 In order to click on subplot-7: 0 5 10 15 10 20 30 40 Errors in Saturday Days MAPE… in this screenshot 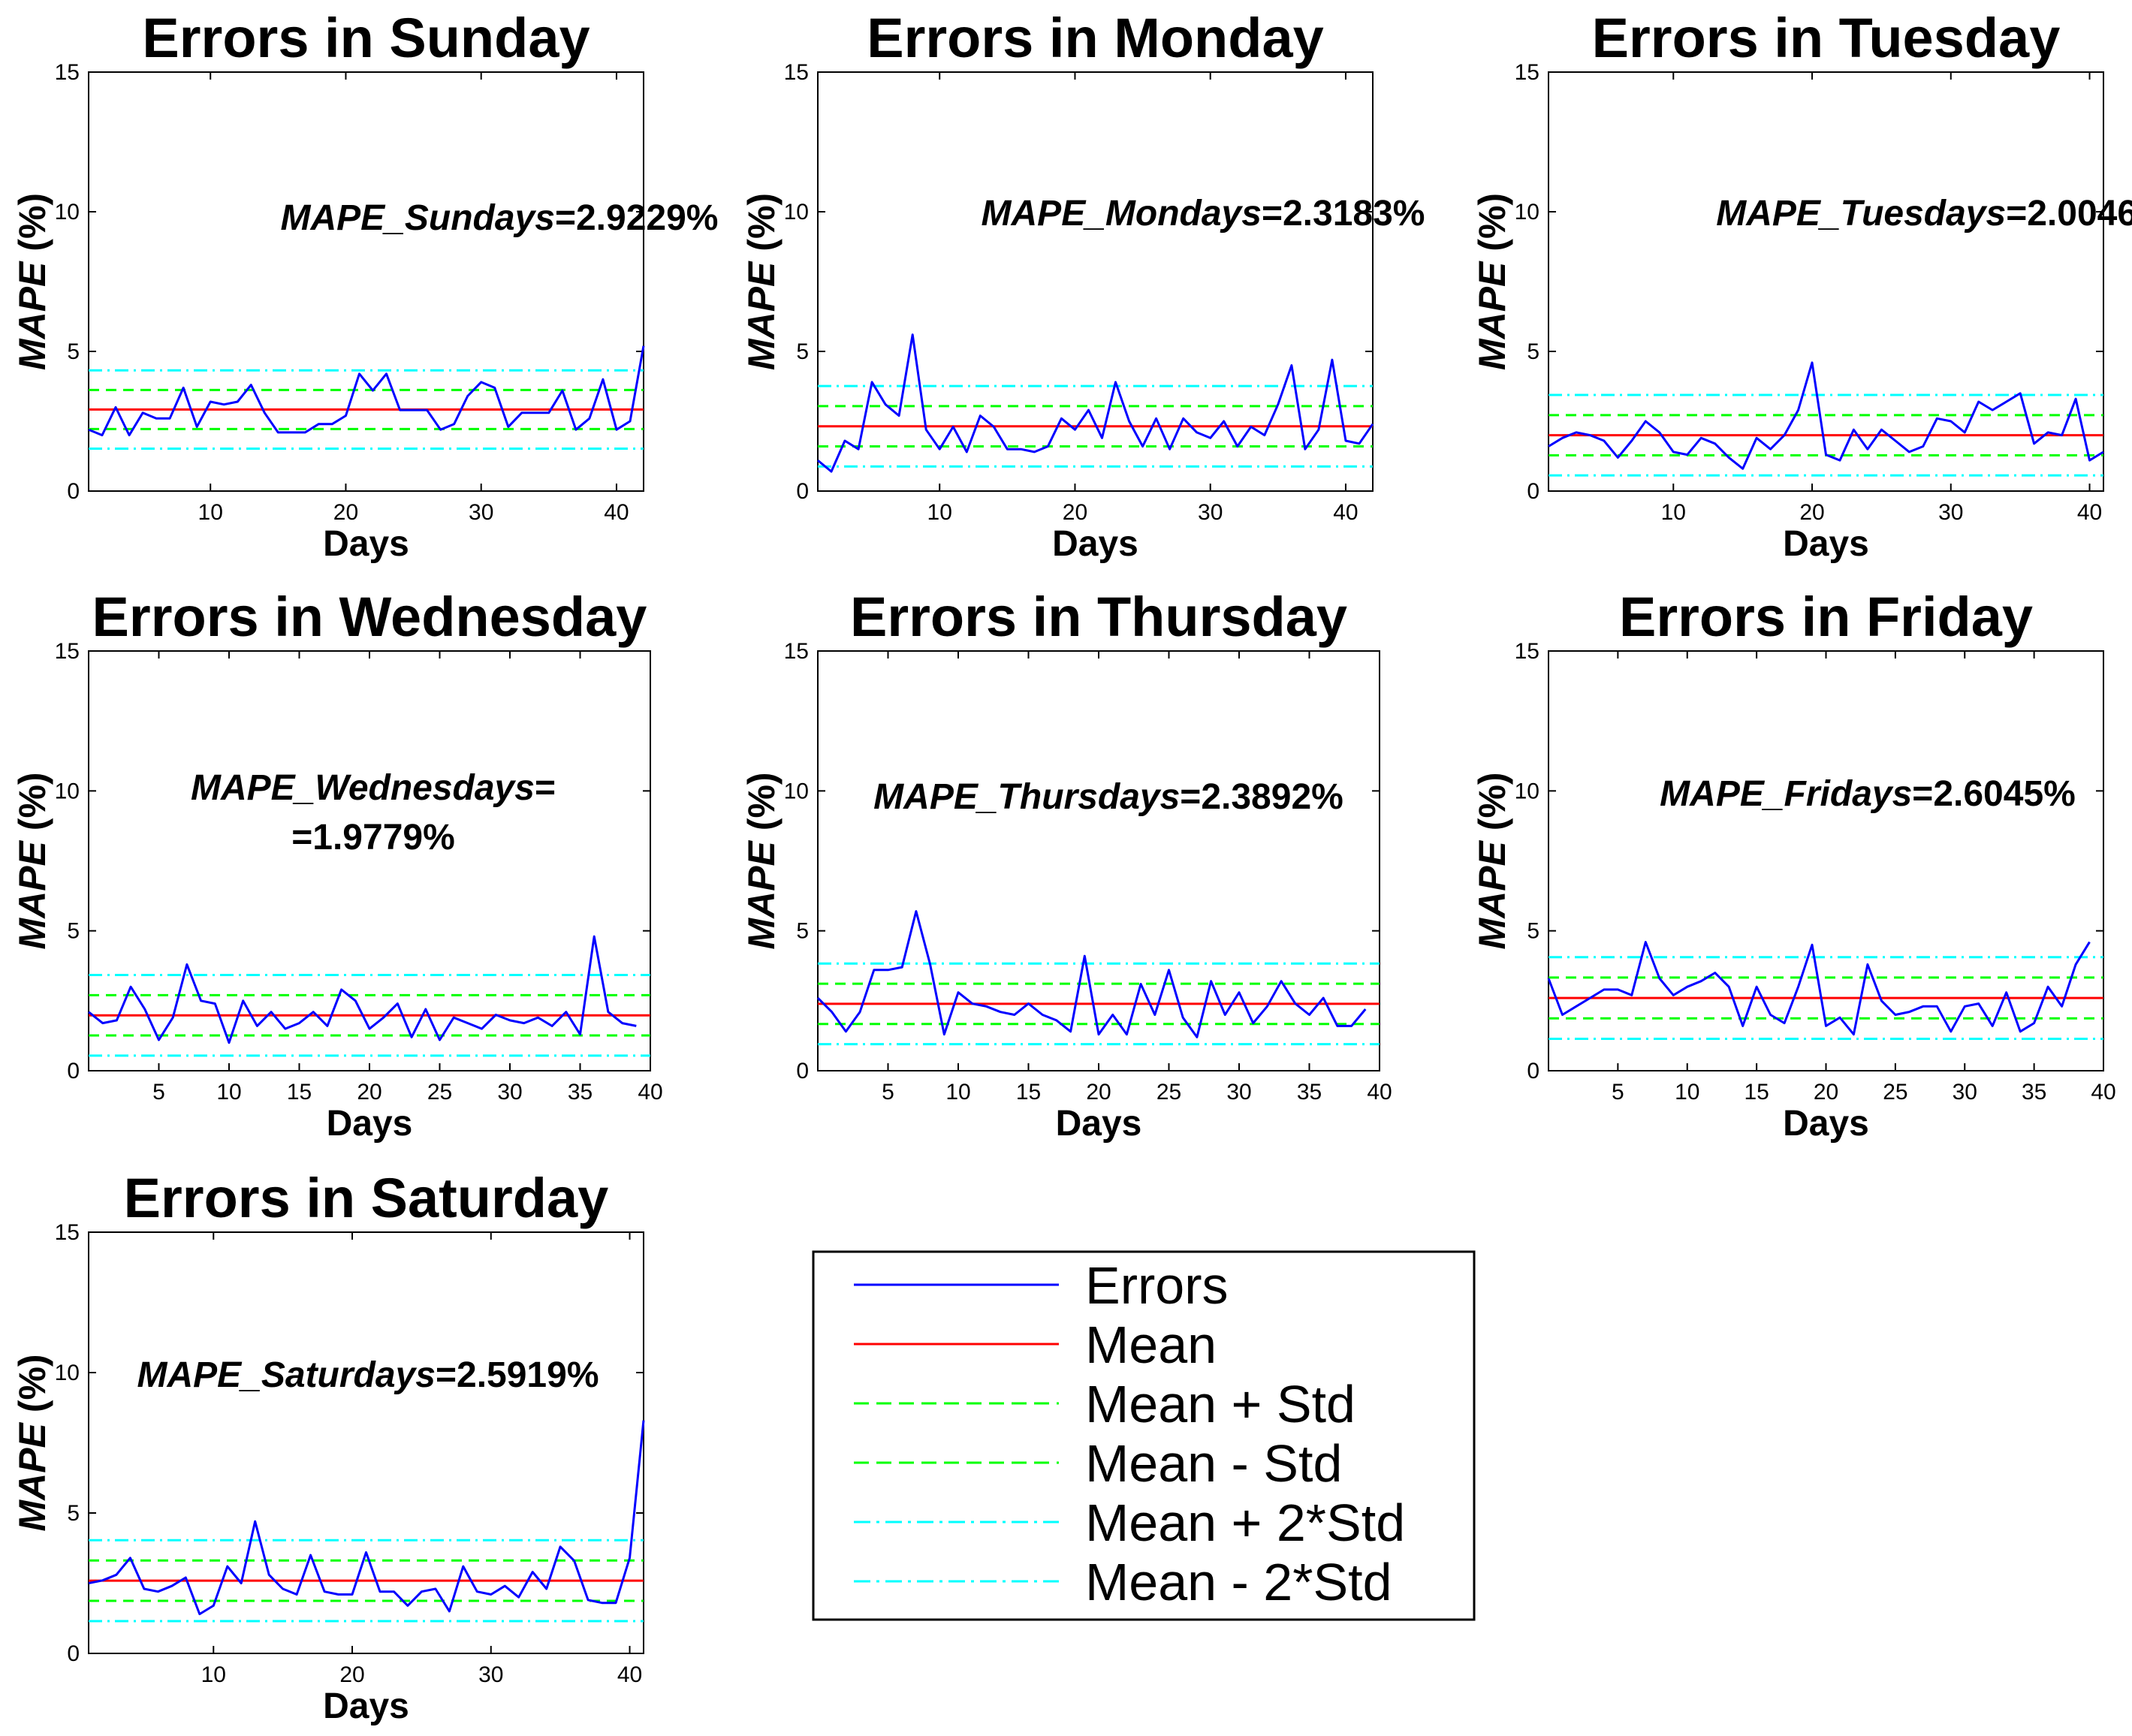, I will do `click(328, 1446)`.